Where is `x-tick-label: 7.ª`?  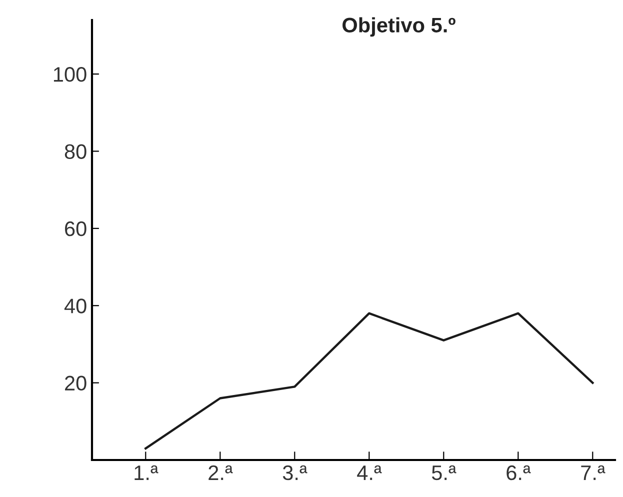 x-tick-label: 7.ª is located at coordinates (593, 472).